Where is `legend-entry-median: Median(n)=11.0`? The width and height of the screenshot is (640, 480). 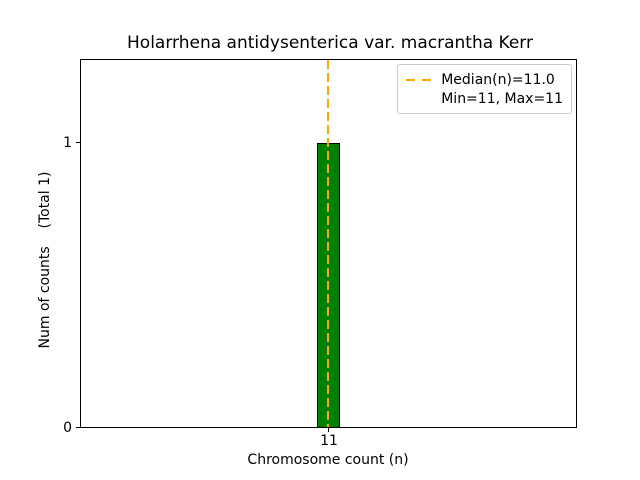 legend-entry-median: Median(n)=11.0 is located at coordinates (484, 79).